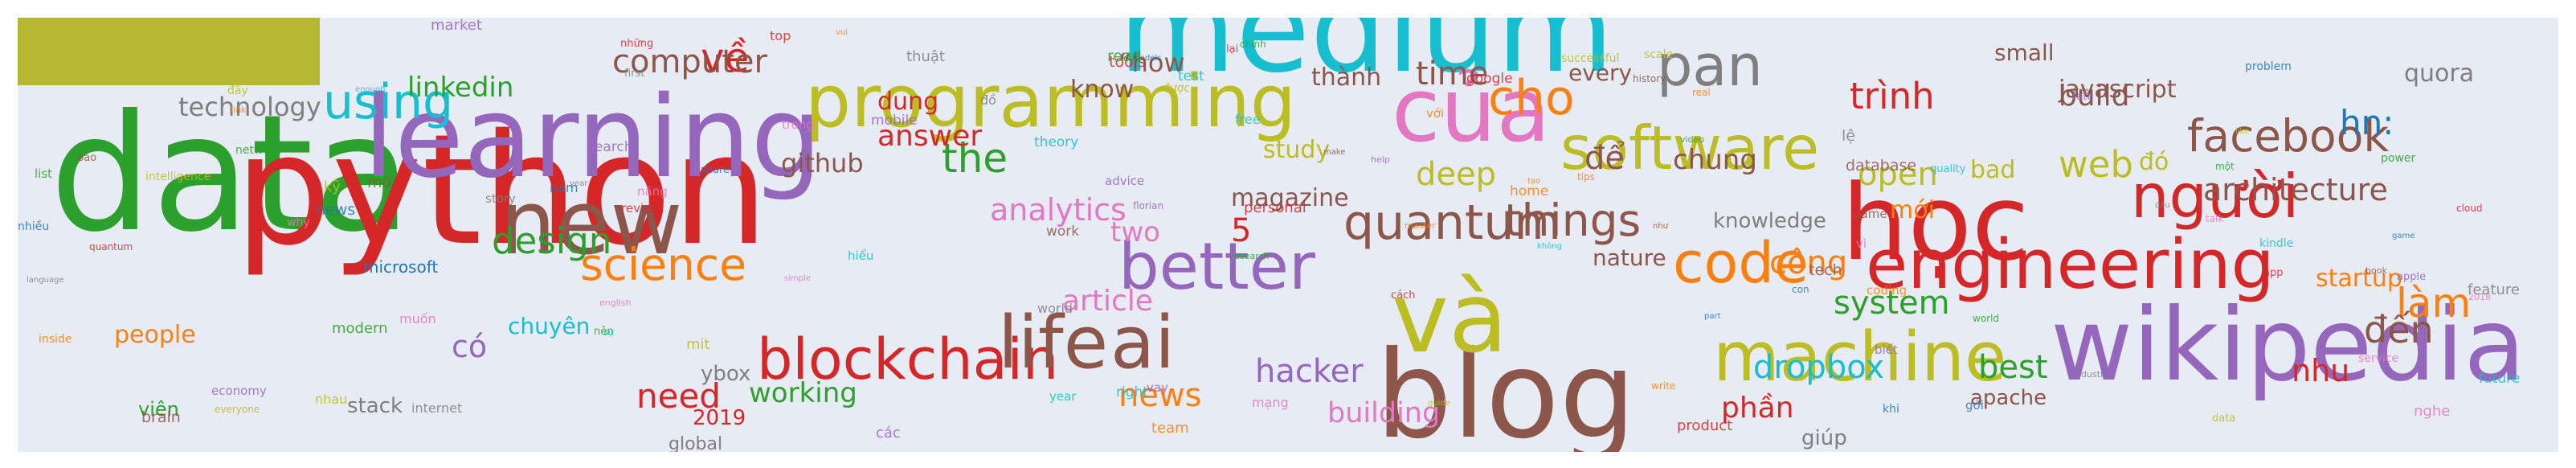  Describe the element at coordinates (169, 51) in the screenshot. I see `color-swatch` at that location.